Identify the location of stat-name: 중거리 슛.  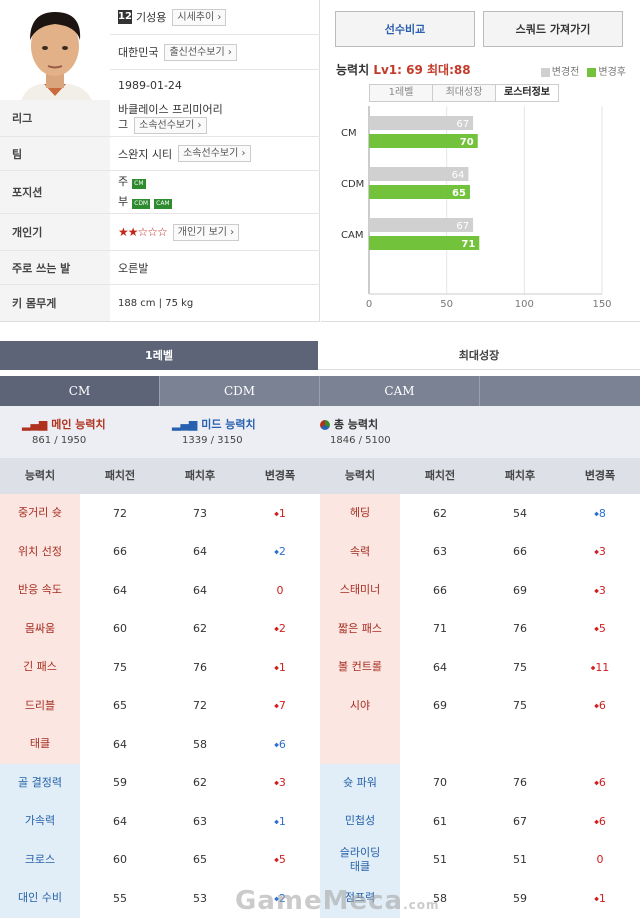
(40, 513).